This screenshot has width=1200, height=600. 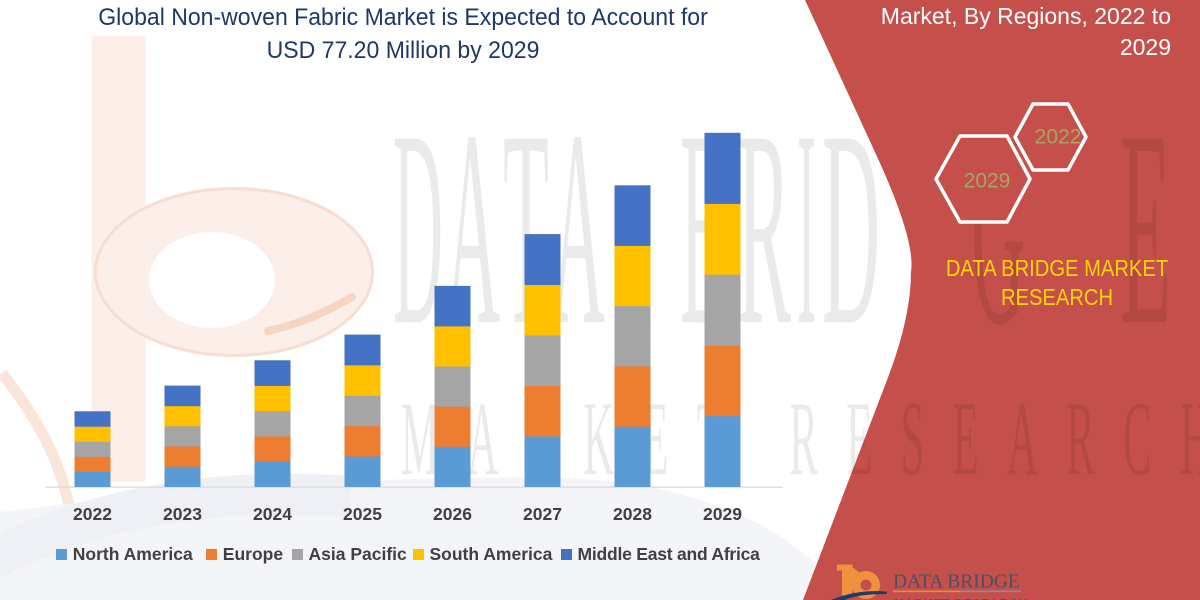 What do you see at coordinates (987, 181) in the screenshot?
I see `svg-text: 2029` at bounding box center [987, 181].